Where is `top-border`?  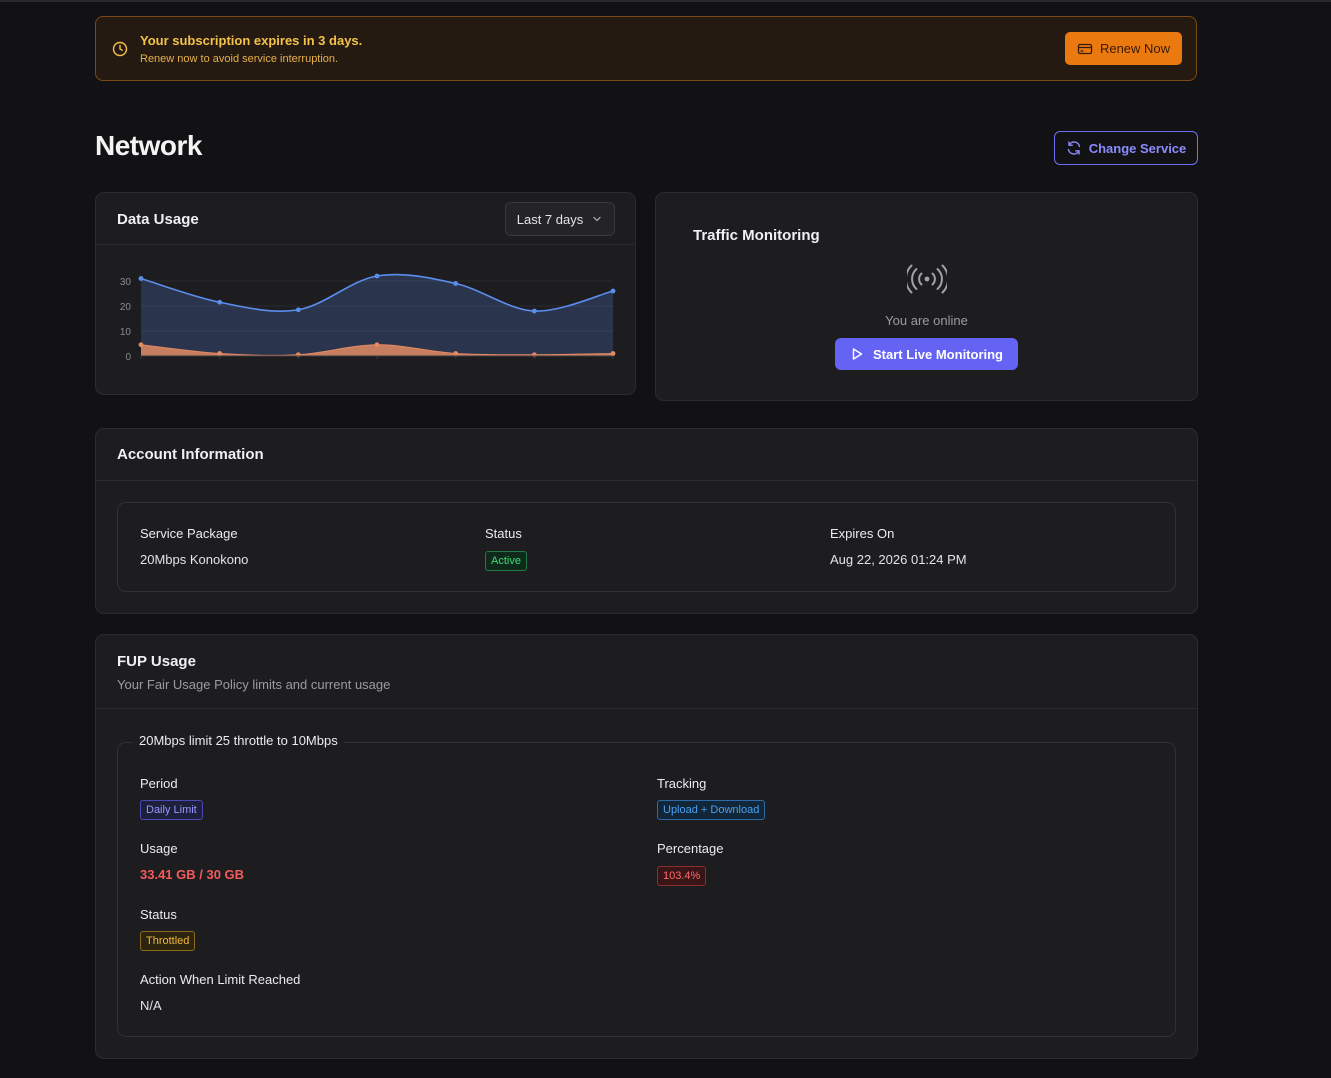 top-border is located at coordinates (665, 1).